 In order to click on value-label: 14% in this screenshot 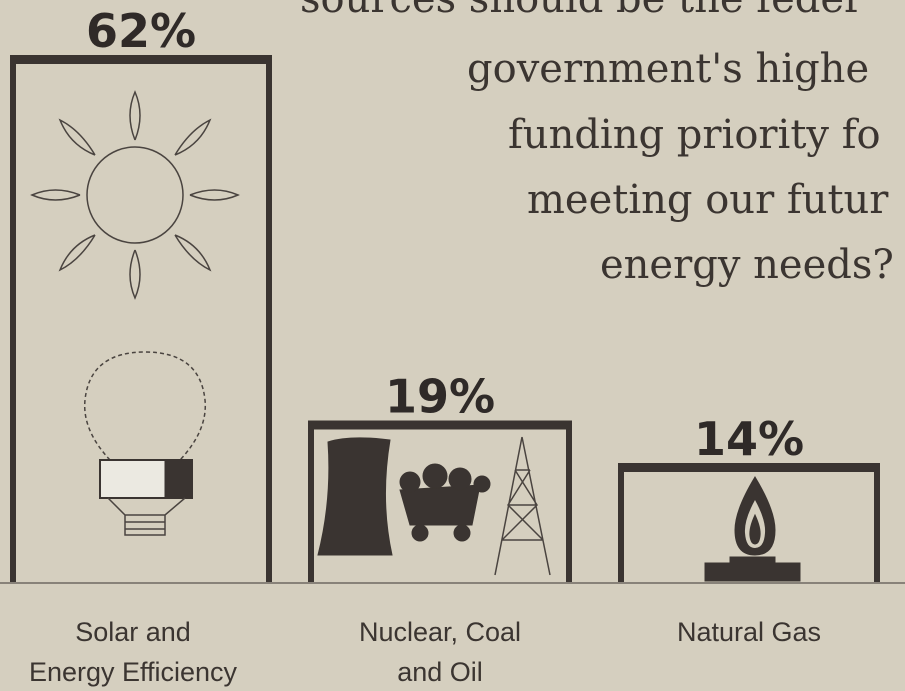, I will do `click(749, 439)`.